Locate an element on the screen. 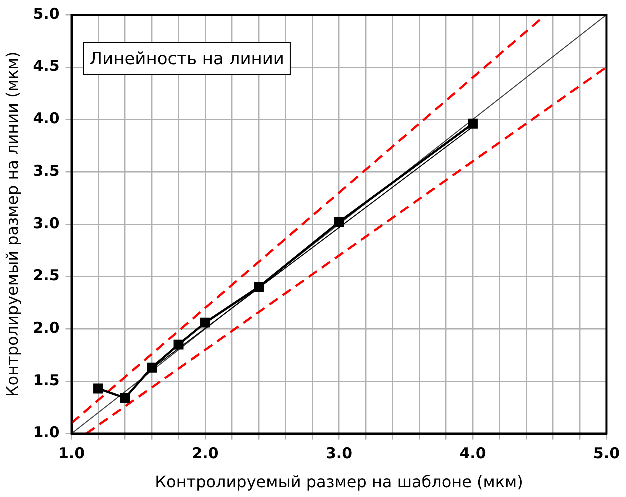  x-tick-label: 1.0 is located at coordinates (72, 453).